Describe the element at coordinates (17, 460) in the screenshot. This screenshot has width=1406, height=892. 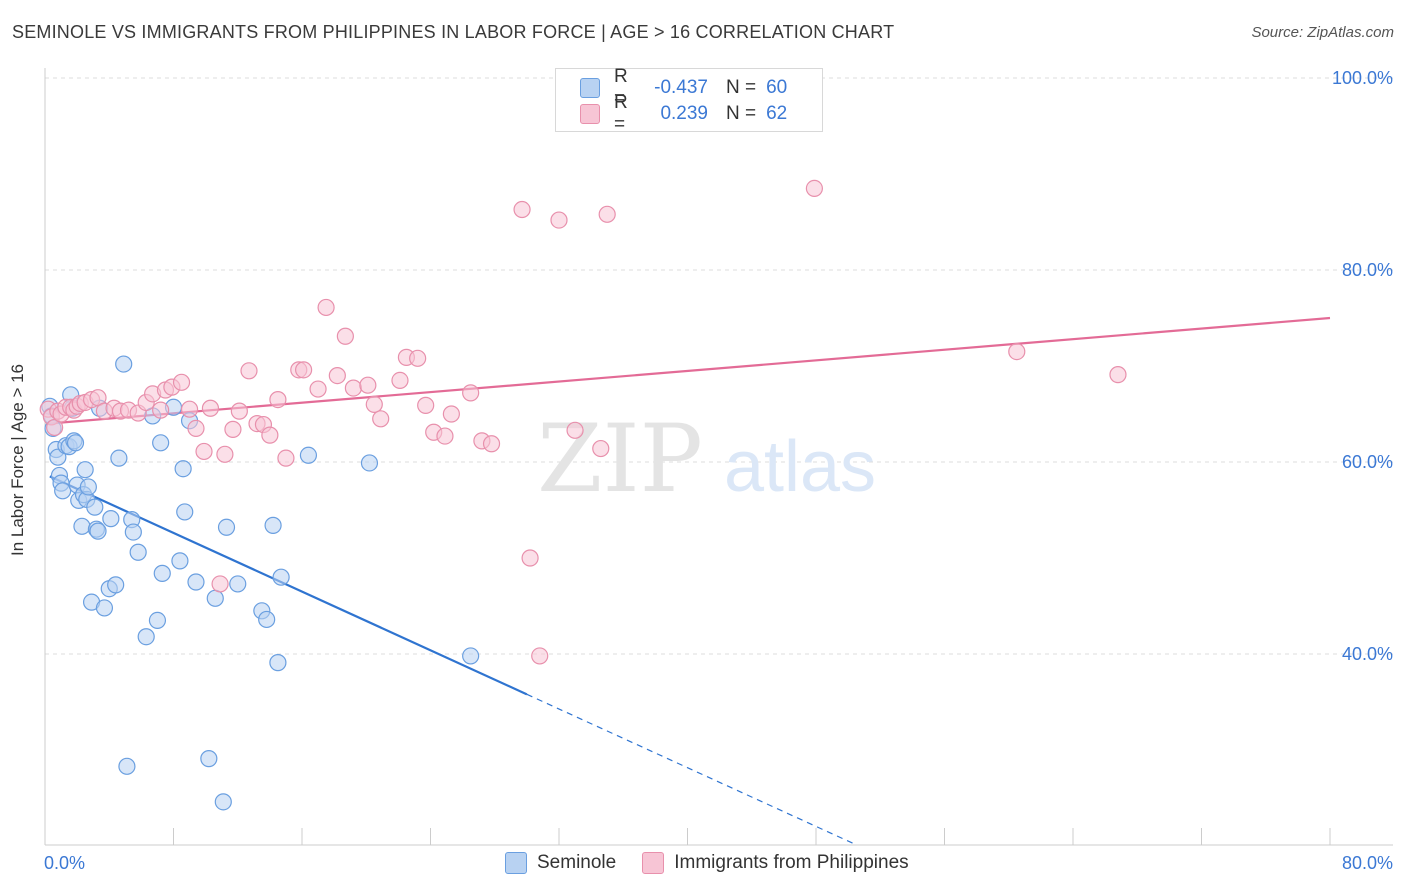
I see `y-axis-label: In Labor Force | Age > 16` at that location.